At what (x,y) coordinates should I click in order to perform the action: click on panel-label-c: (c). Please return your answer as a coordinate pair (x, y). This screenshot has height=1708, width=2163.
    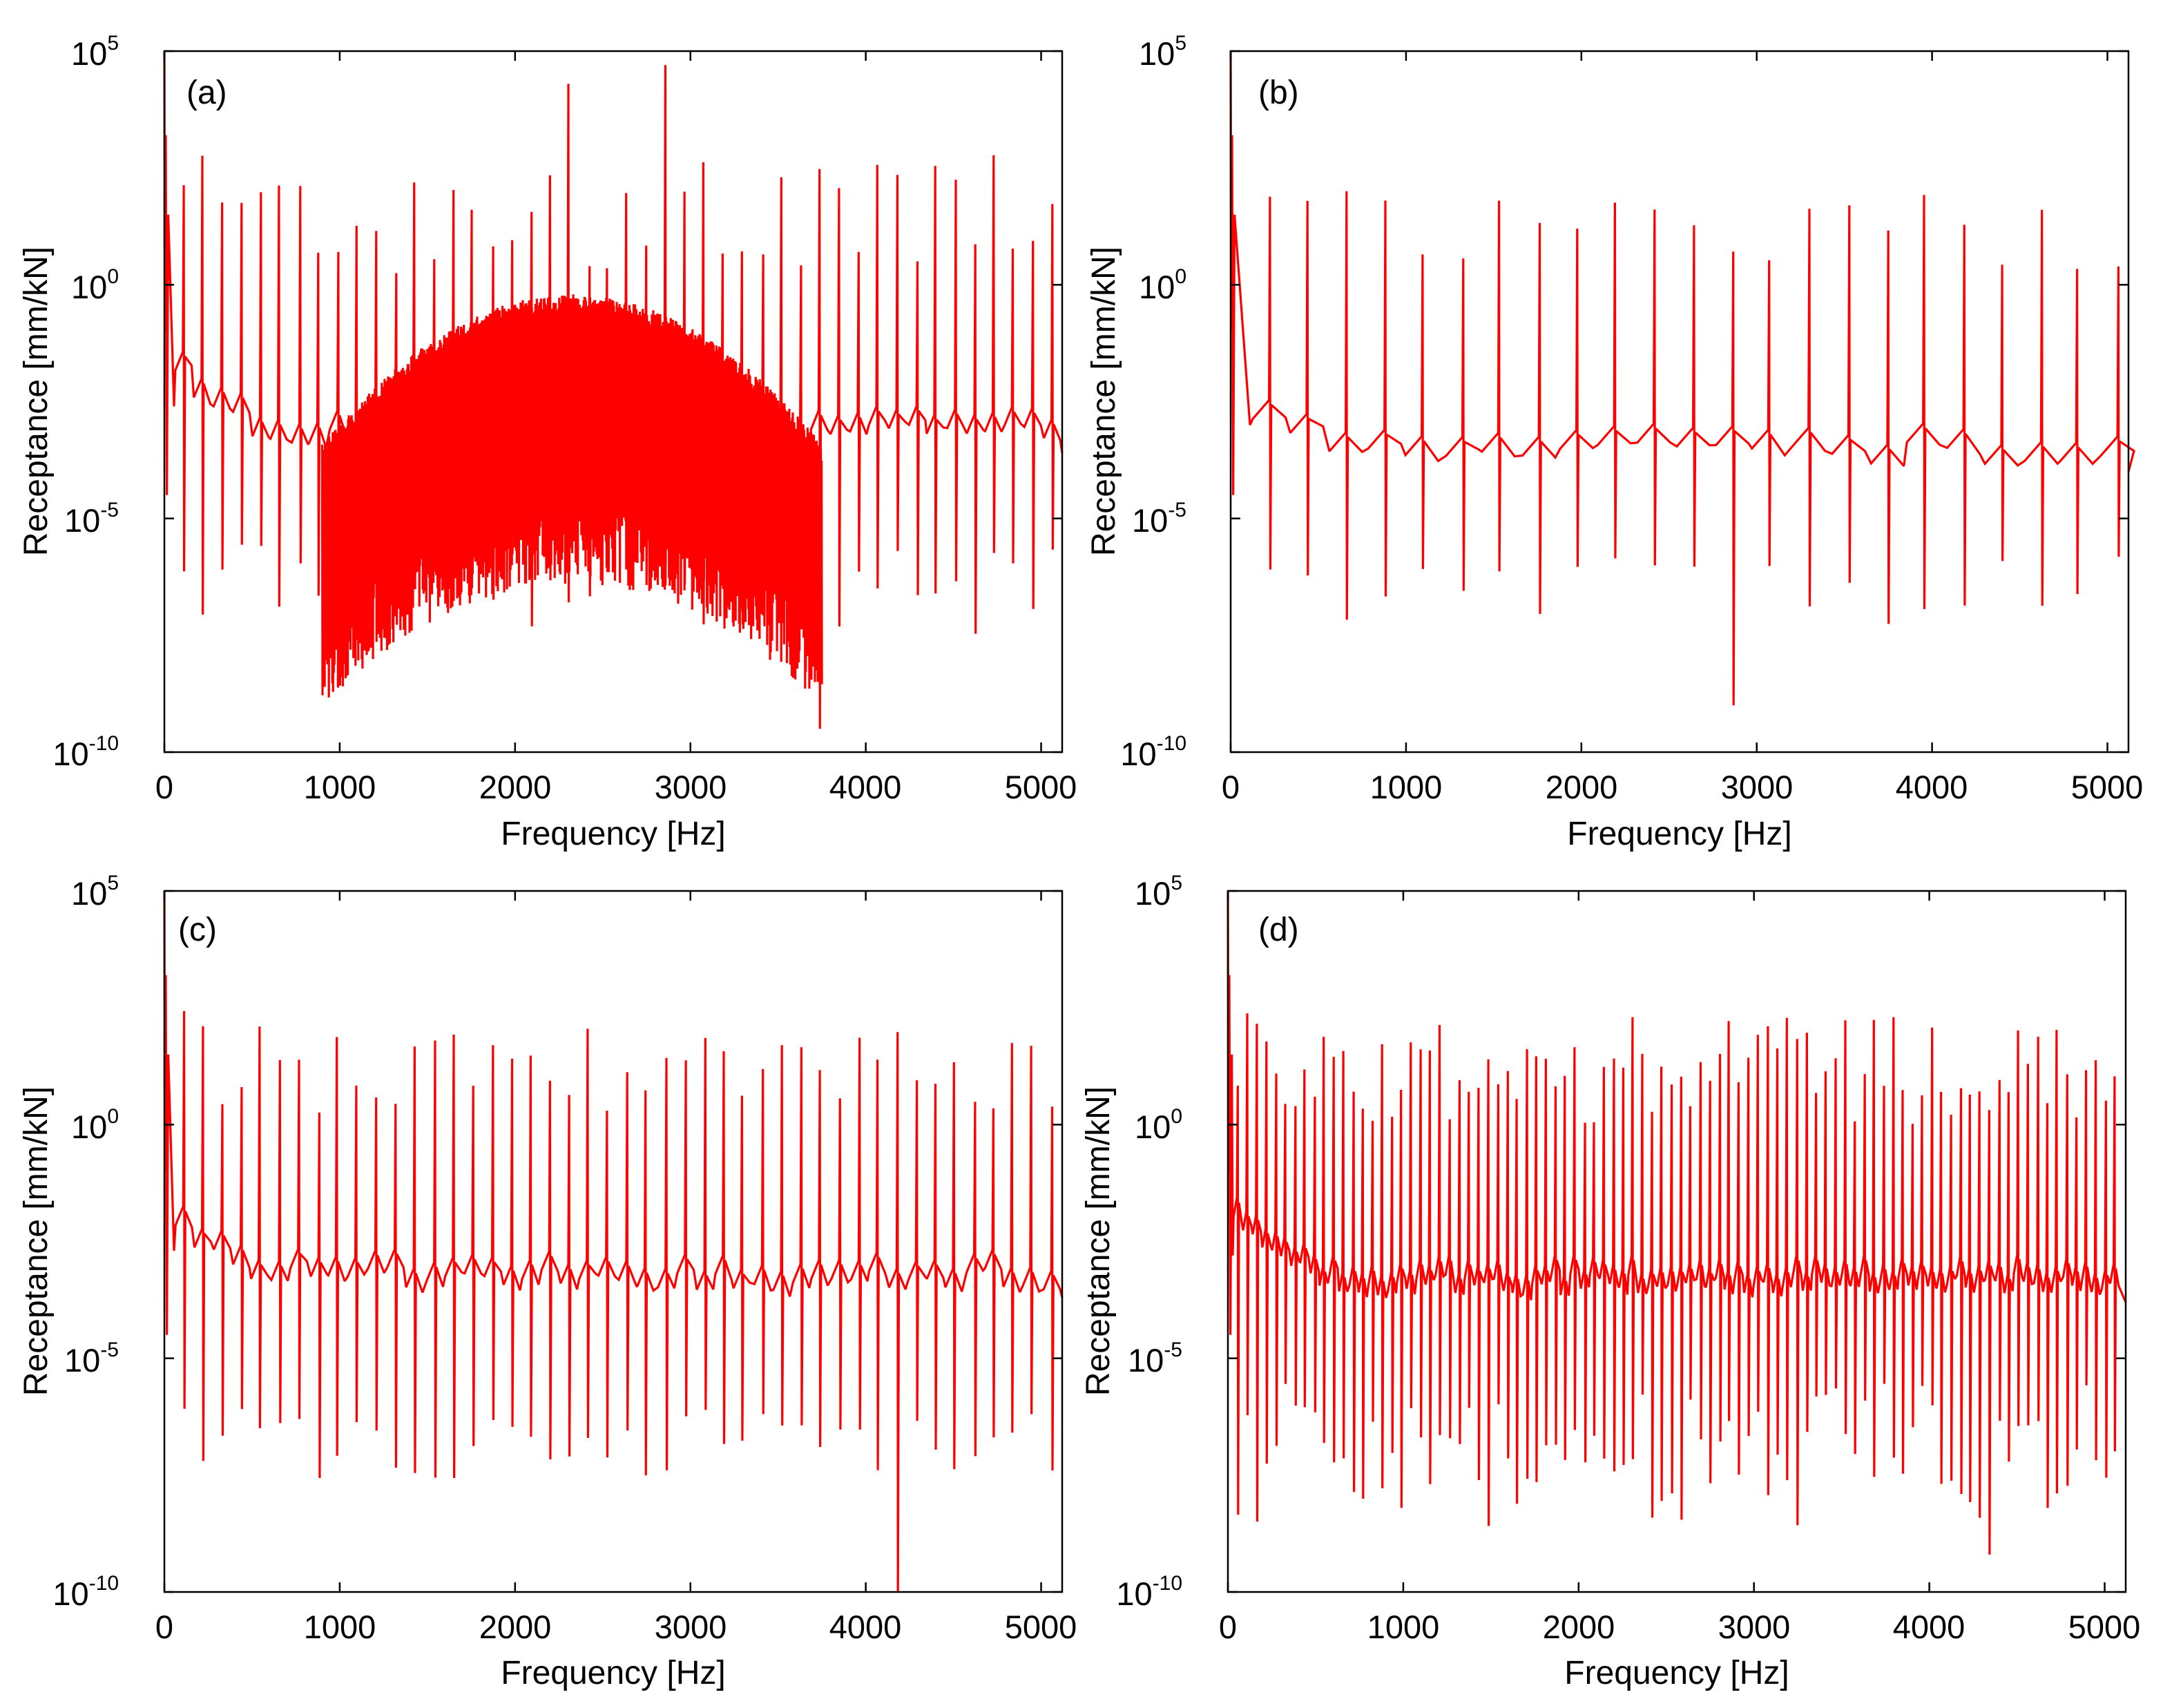
    Looking at the image, I should click on (197, 930).